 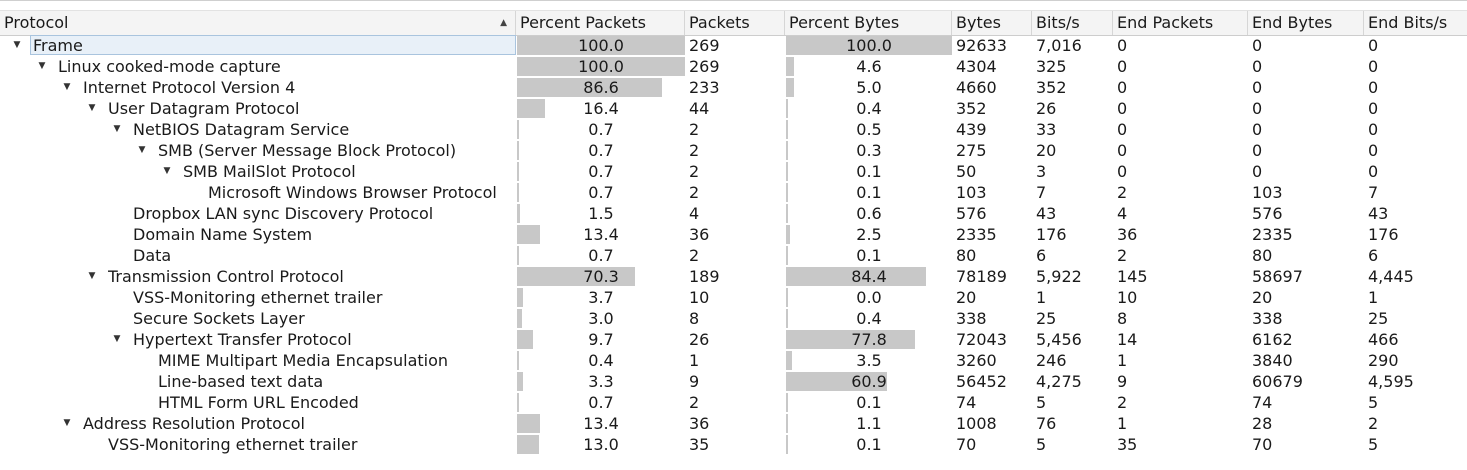 What do you see at coordinates (258, 23) in the screenshot?
I see `column-header-protocol: Protocol ▲` at bounding box center [258, 23].